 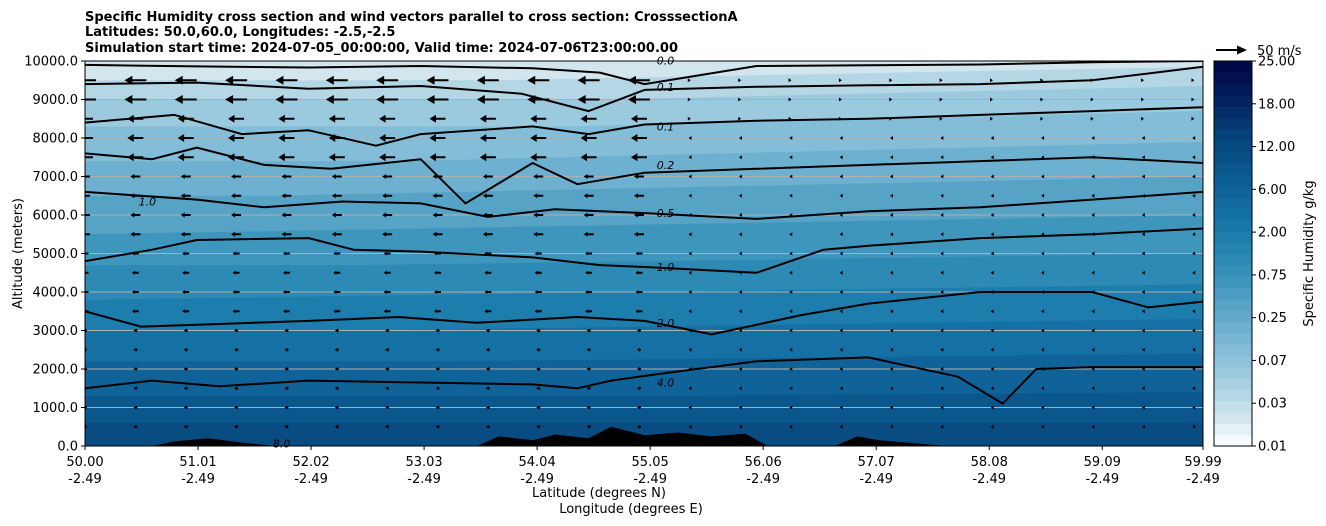 I want to click on contour-label-6: 2.0, so click(x=666, y=323).